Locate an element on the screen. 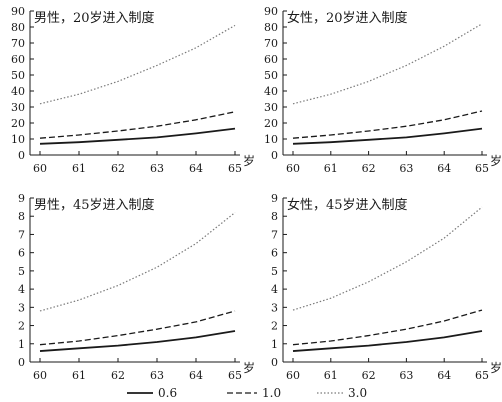 Image resolution: width=502 pixels, height=402 pixels. legend-label: 3.0 is located at coordinates (357, 393).